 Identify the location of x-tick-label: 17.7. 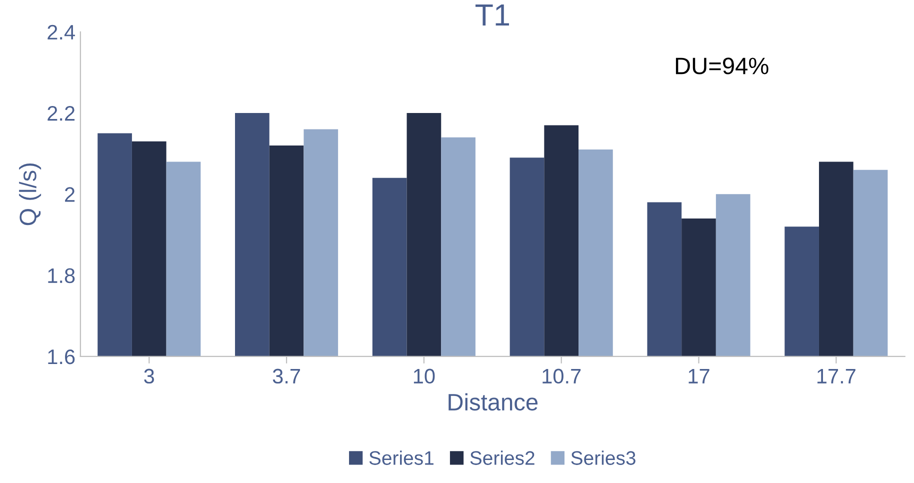
(836, 376).